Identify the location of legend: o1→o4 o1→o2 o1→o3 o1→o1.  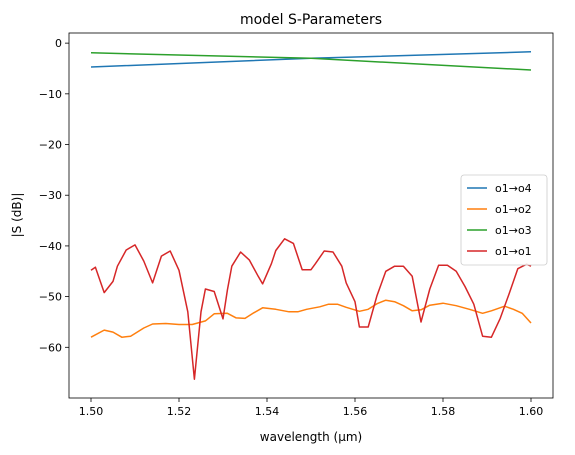
(504, 220).